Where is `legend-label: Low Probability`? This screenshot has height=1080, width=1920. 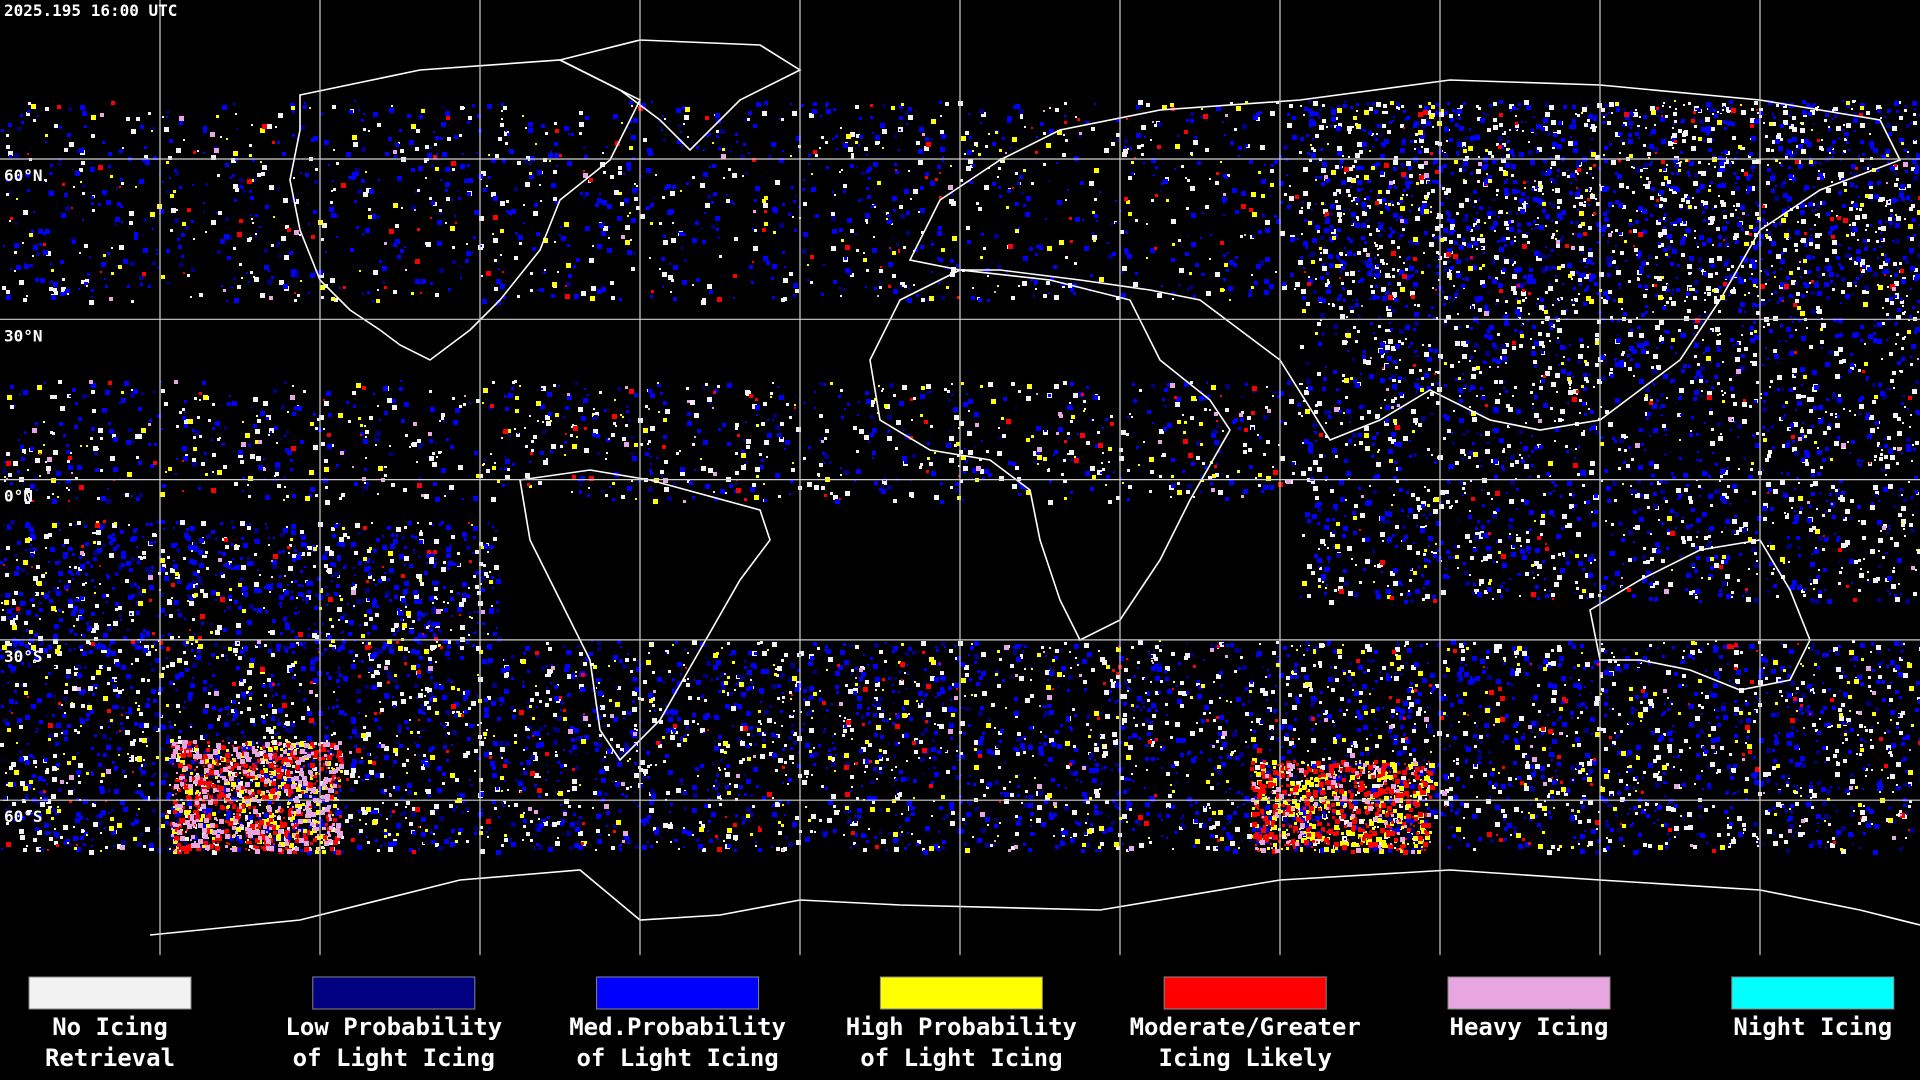
legend-label: Low Probability is located at coordinates (393, 1027).